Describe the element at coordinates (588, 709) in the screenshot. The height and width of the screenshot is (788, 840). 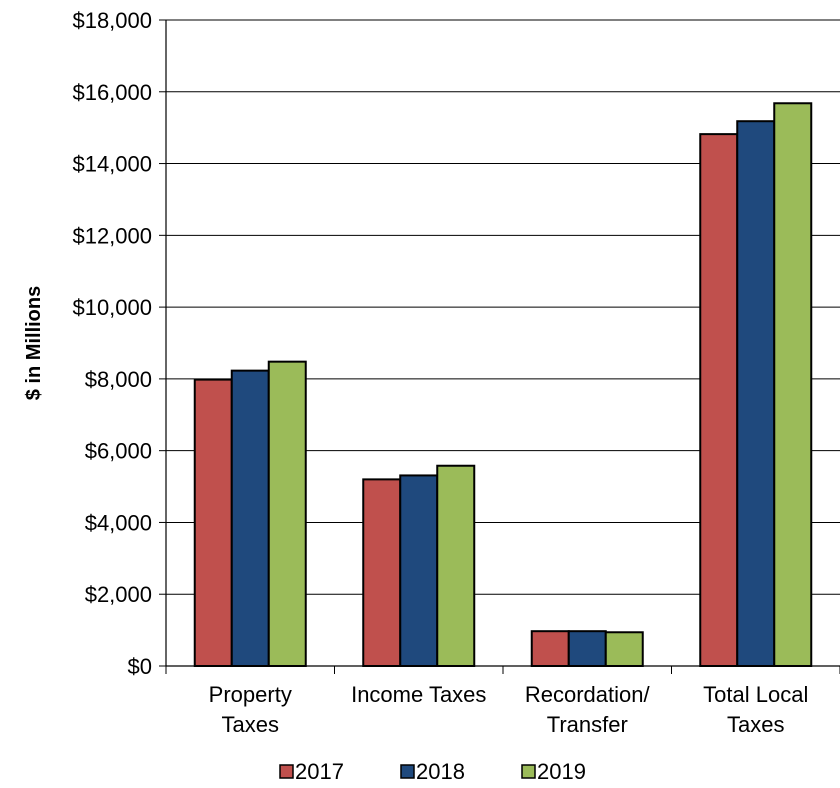
I see `x-category-label: Recordation/Transfer` at that location.